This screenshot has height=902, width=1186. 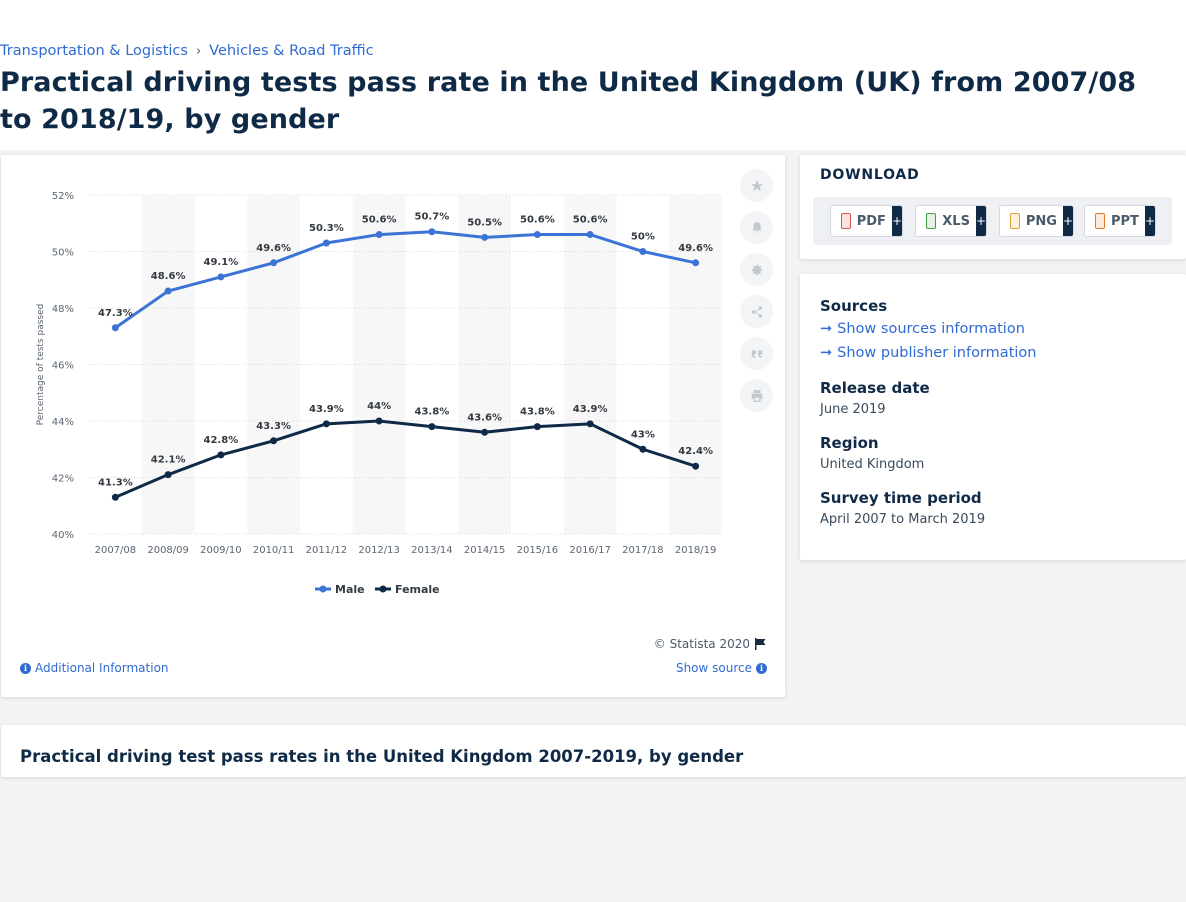 I want to click on series-line-female, so click(x=405, y=459).